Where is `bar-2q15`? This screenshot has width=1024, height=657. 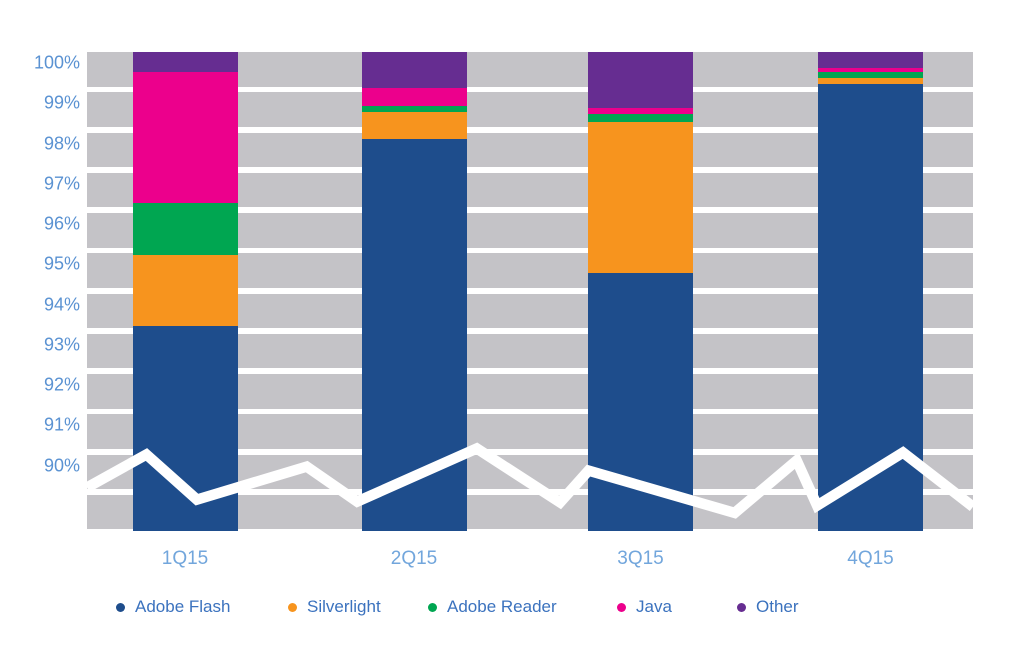 bar-2q15 is located at coordinates (414, 291).